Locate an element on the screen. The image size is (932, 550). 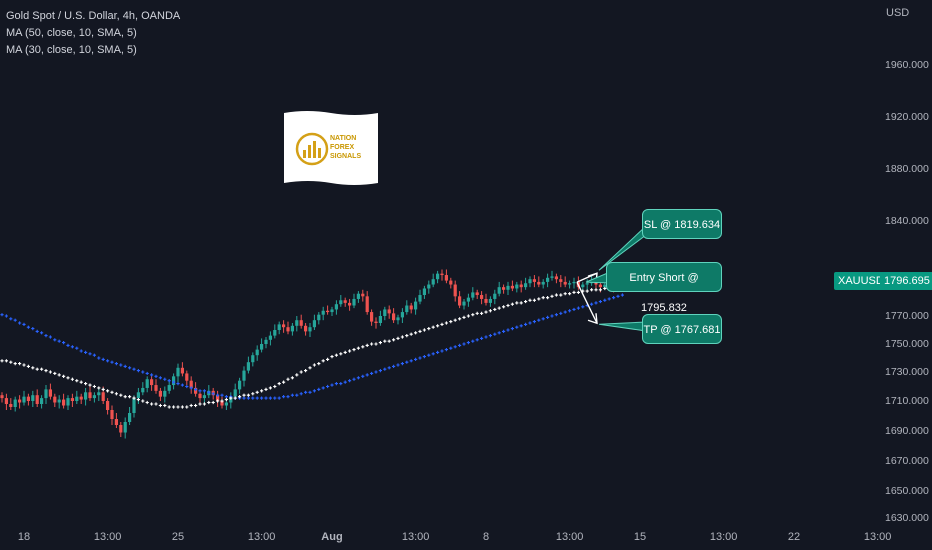
y-tick-label: 1730.000 is located at coordinates (907, 372).